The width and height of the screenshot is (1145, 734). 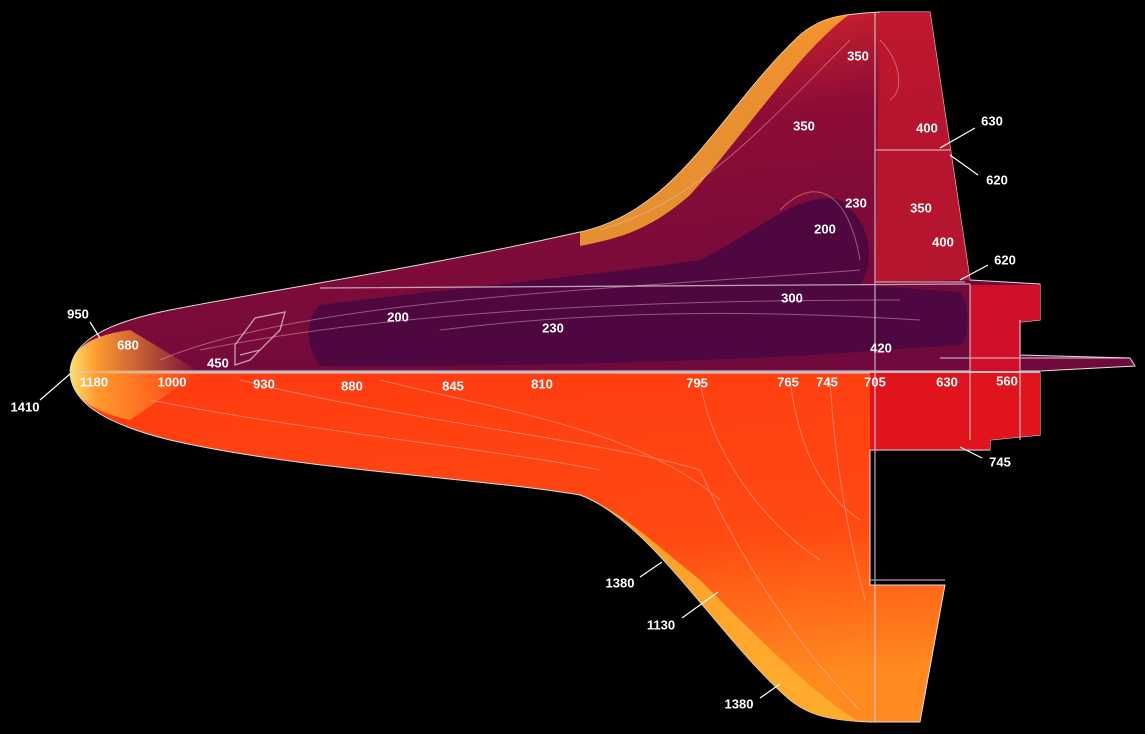 What do you see at coordinates (881, 347) in the screenshot?
I see `temp-label: 420` at bounding box center [881, 347].